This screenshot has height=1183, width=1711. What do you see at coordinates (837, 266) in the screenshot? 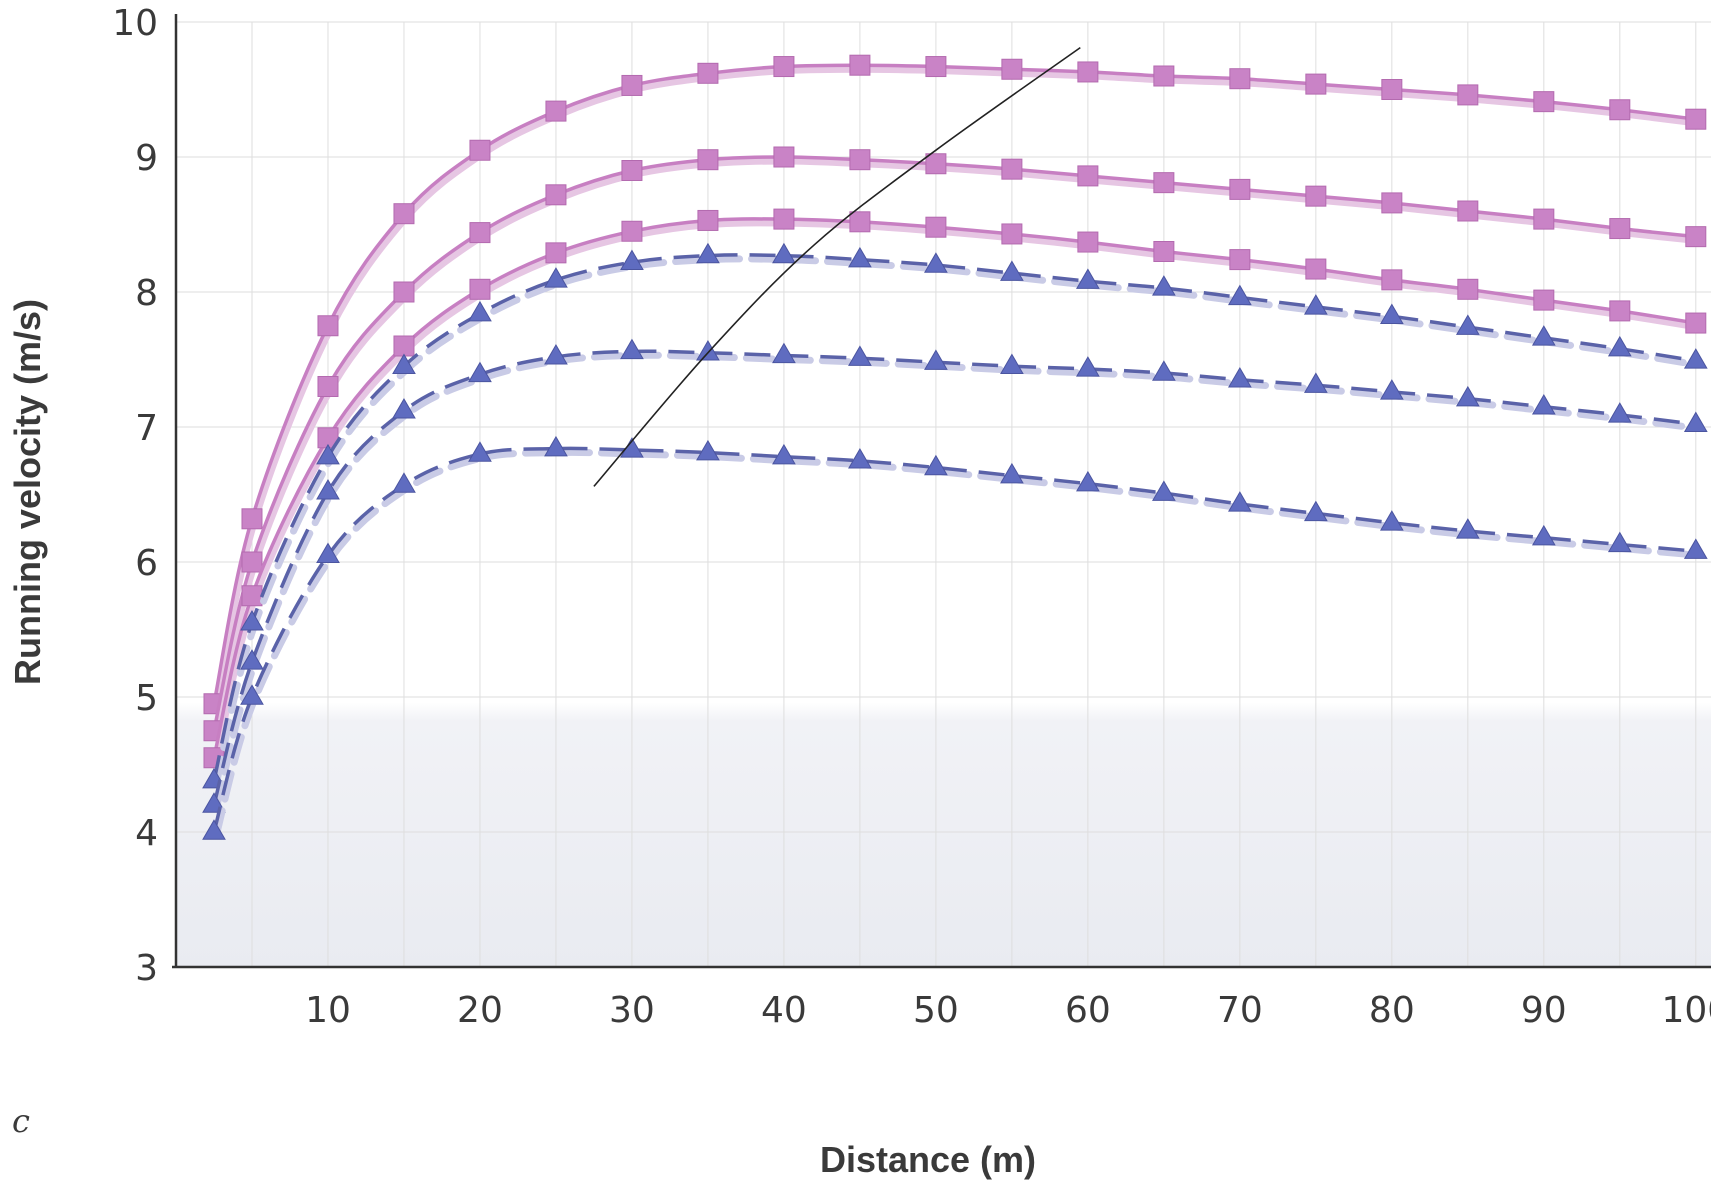
I see `annotation-group` at bounding box center [837, 266].